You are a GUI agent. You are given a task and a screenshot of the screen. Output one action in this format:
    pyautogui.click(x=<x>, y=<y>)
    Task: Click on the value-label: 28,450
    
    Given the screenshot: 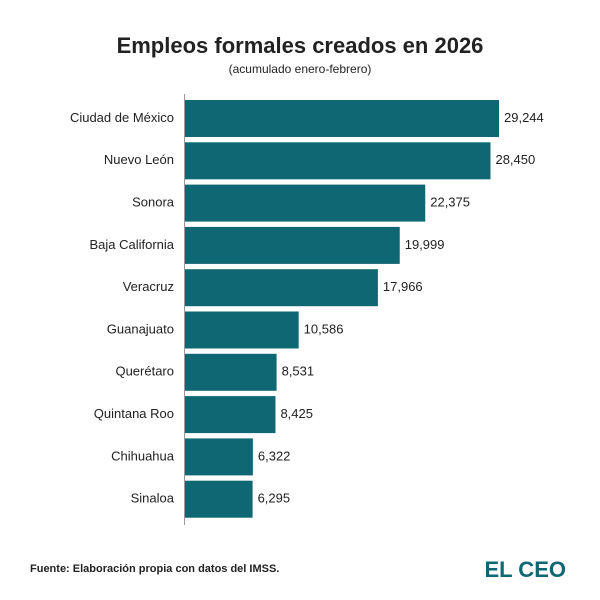 What is the action you would take?
    pyautogui.click(x=515, y=159)
    